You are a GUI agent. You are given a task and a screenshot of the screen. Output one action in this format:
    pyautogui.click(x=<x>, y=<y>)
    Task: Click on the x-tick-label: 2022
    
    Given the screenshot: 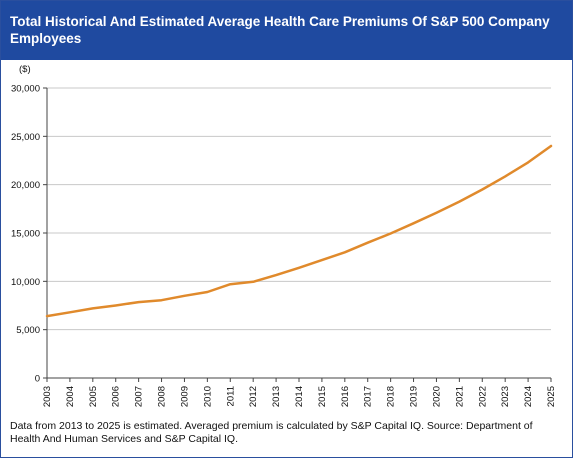 What is the action you would take?
    pyautogui.click(x=482, y=396)
    